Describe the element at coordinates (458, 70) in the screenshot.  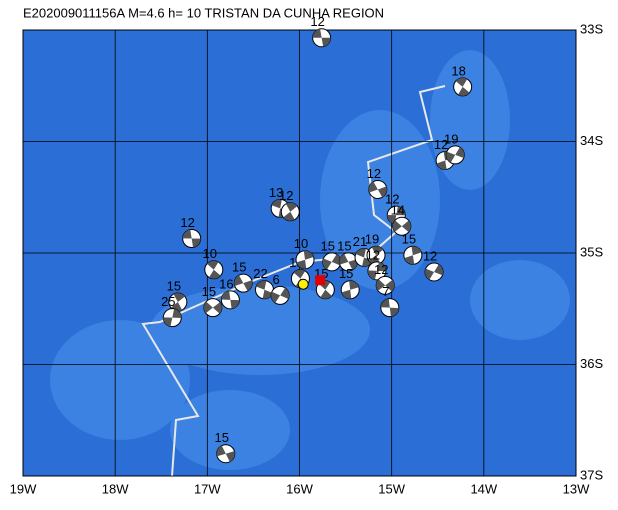
I see `depth-label: 18` at that location.